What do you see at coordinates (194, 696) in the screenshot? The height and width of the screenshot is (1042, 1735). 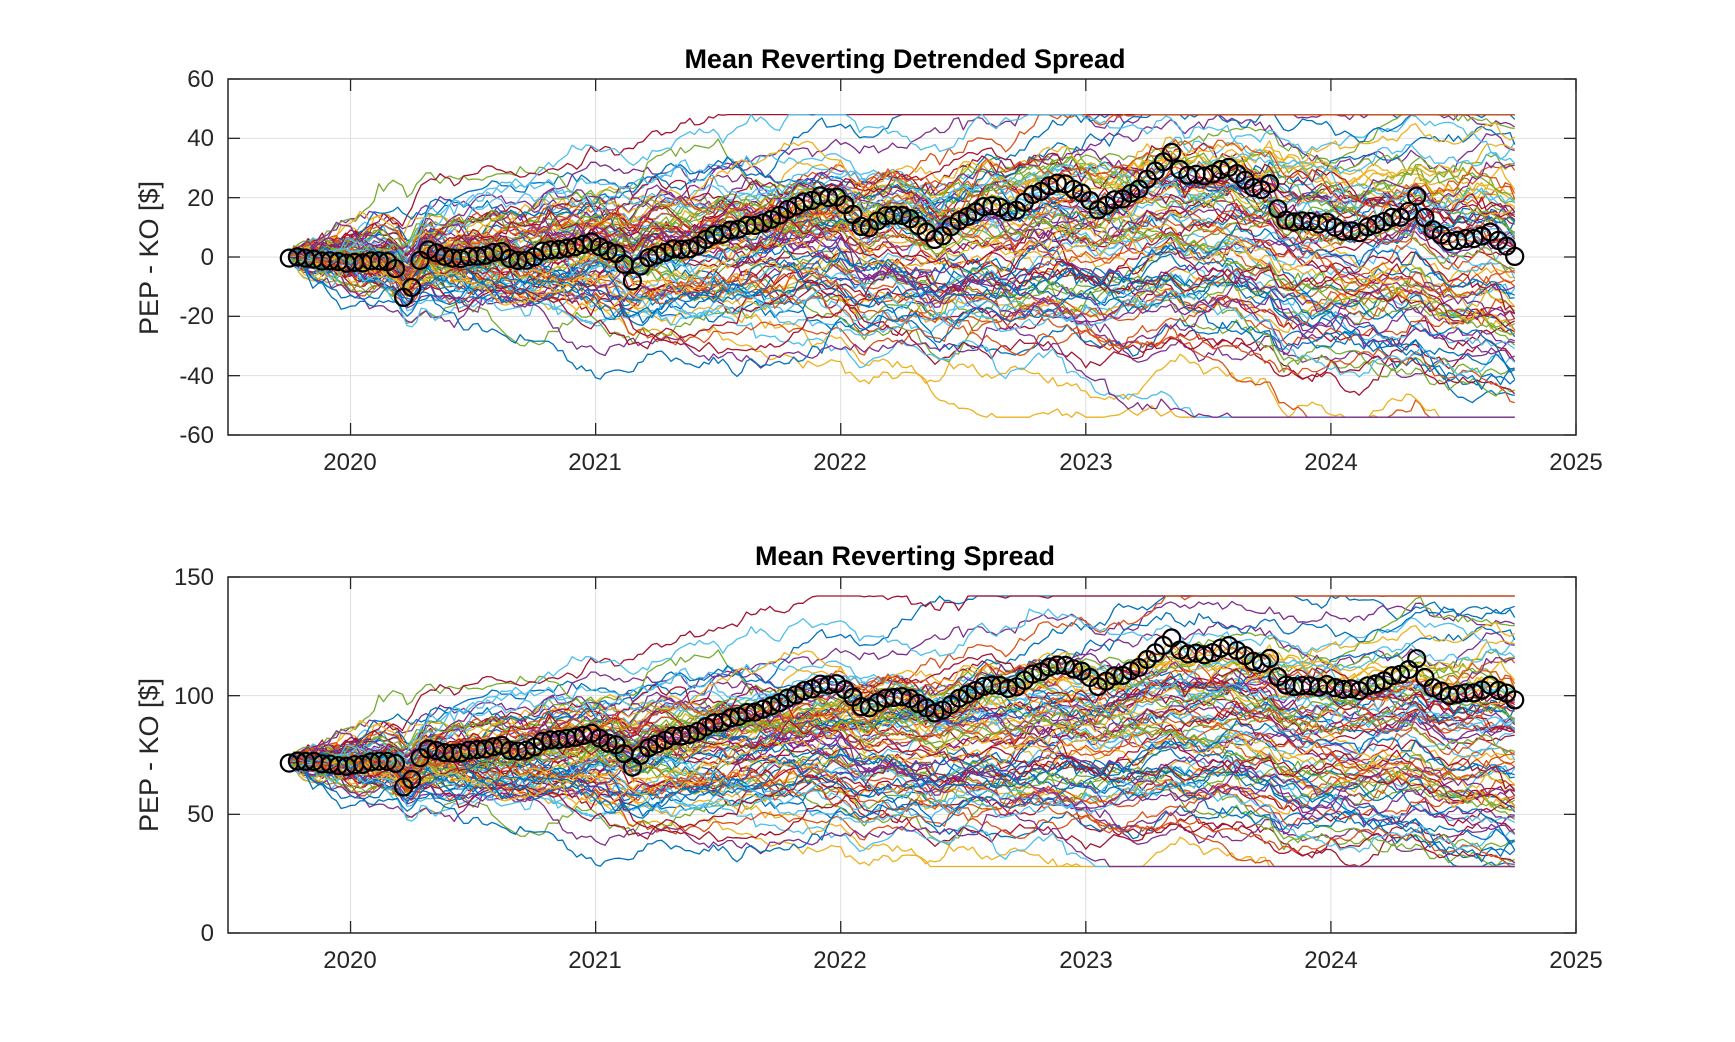 I see `y-tick-label: 100` at bounding box center [194, 696].